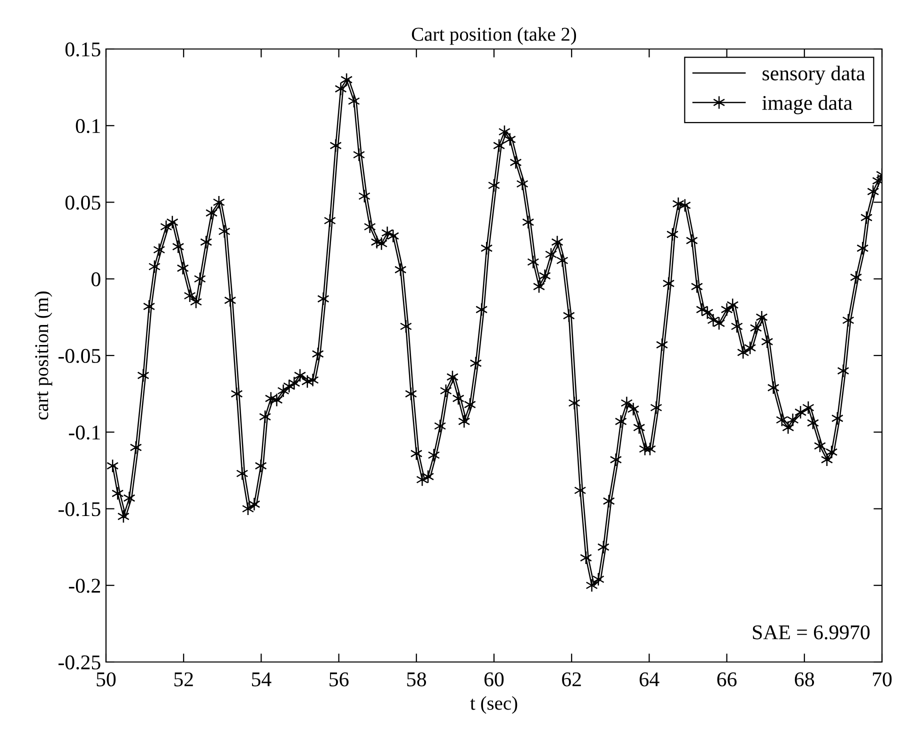 Image resolution: width=898 pixels, height=734 pixels. I want to click on x-tick-label: 70, so click(882, 679).